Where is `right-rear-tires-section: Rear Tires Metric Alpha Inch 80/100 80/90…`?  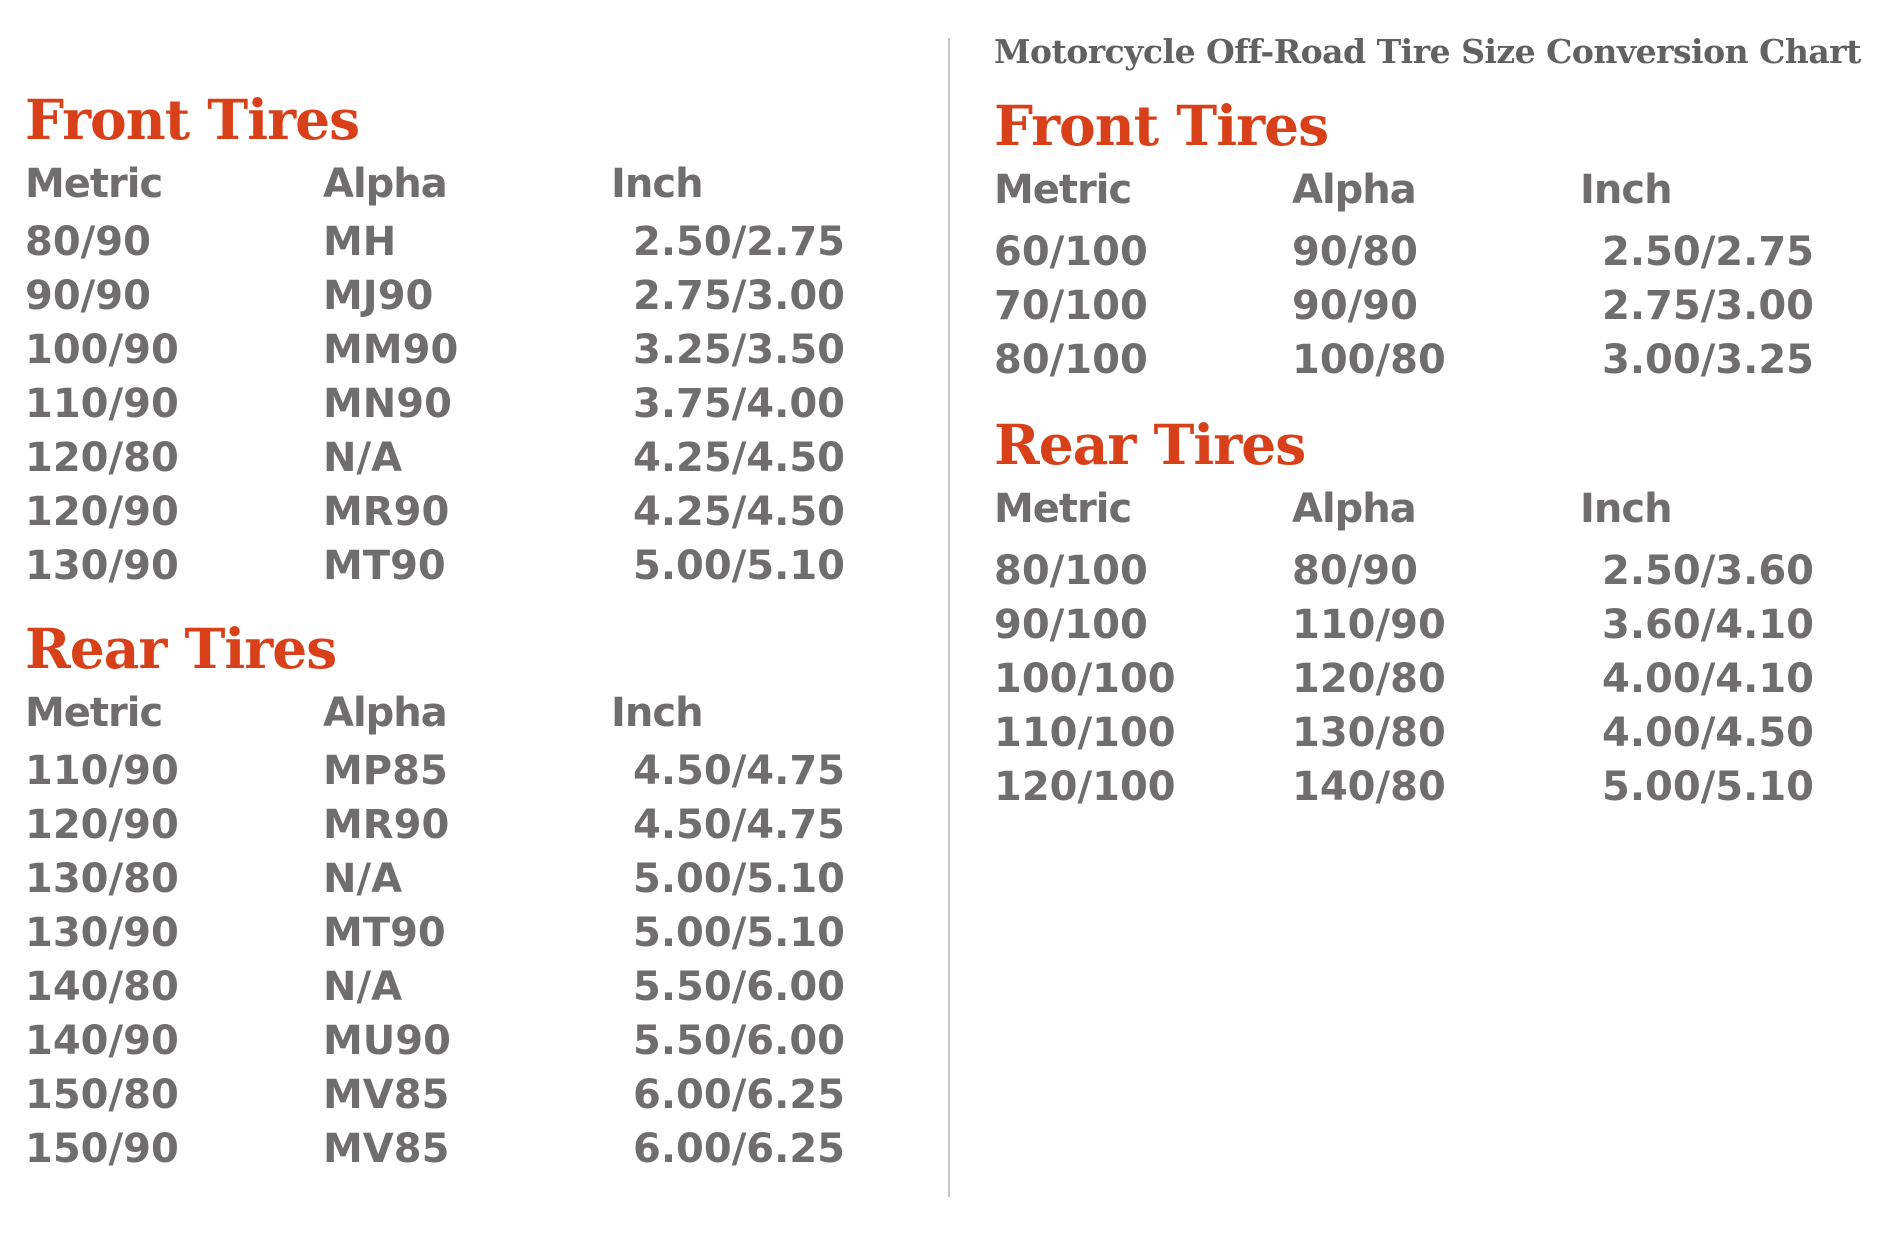 right-rear-tires-section: Rear Tires Metric Alpha Inch 80/100 80/90… is located at coordinates (1434, 615).